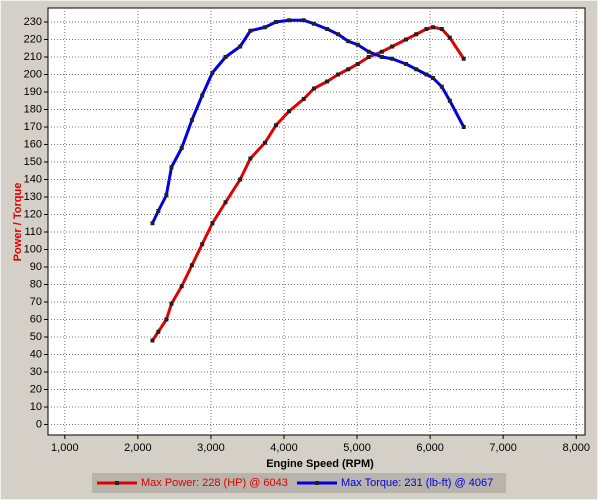 The width and height of the screenshot is (598, 500). What do you see at coordinates (320, 464) in the screenshot?
I see `x-axis-label: Engine Speed (RPM)` at bounding box center [320, 464].